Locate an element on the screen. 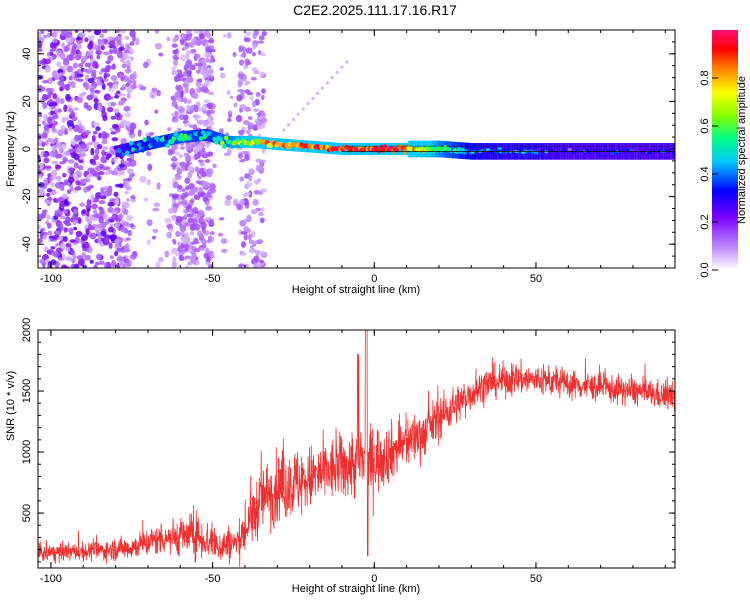 The height and width of the screenshot is (600, 750). x-tick-label: 0 is located at coordinates (374, 279).